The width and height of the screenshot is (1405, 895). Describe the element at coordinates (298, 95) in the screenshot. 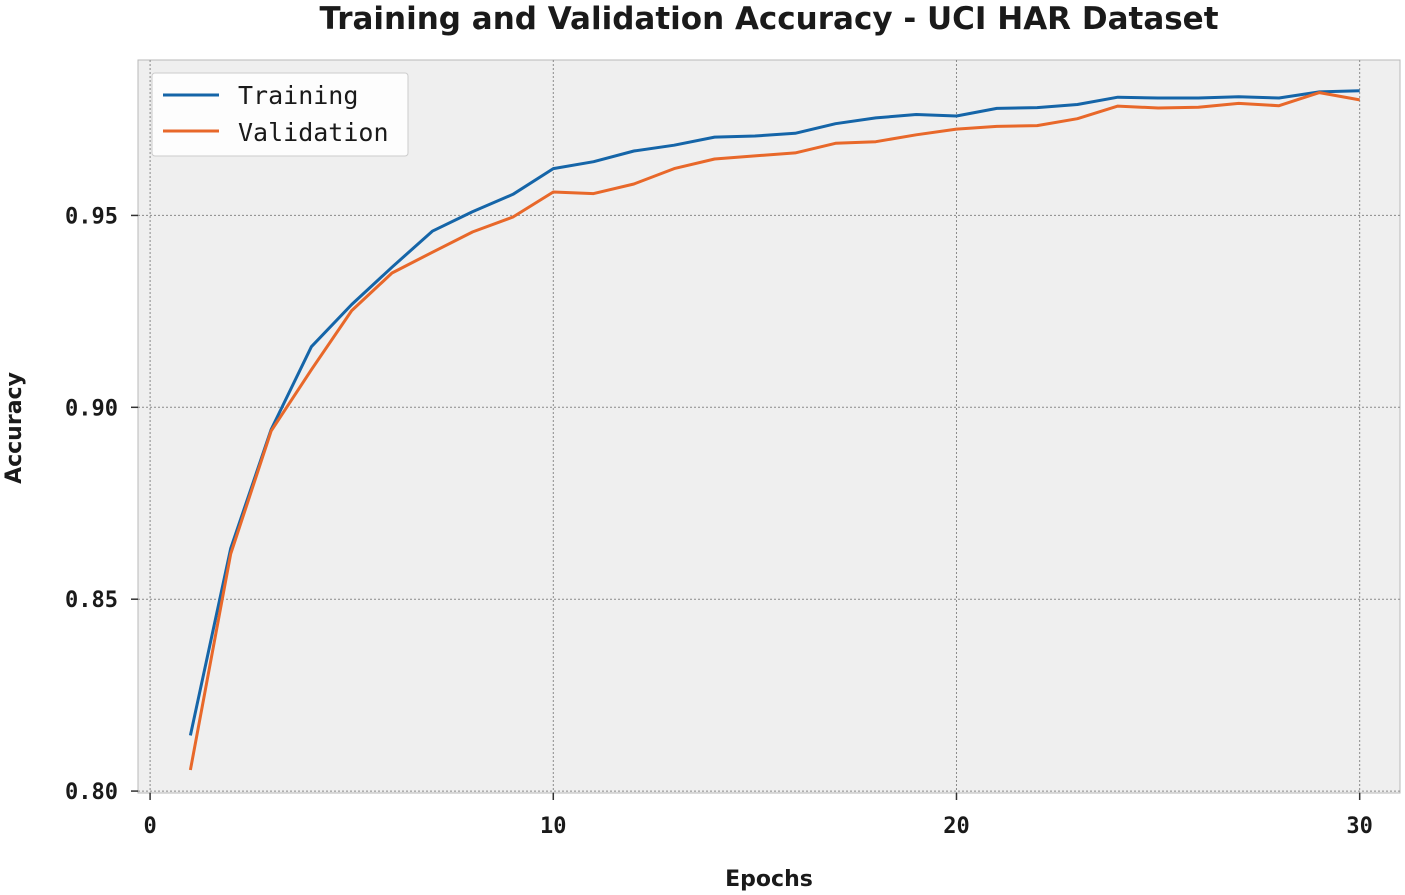

I see `legend-label-training: Training` at that location.